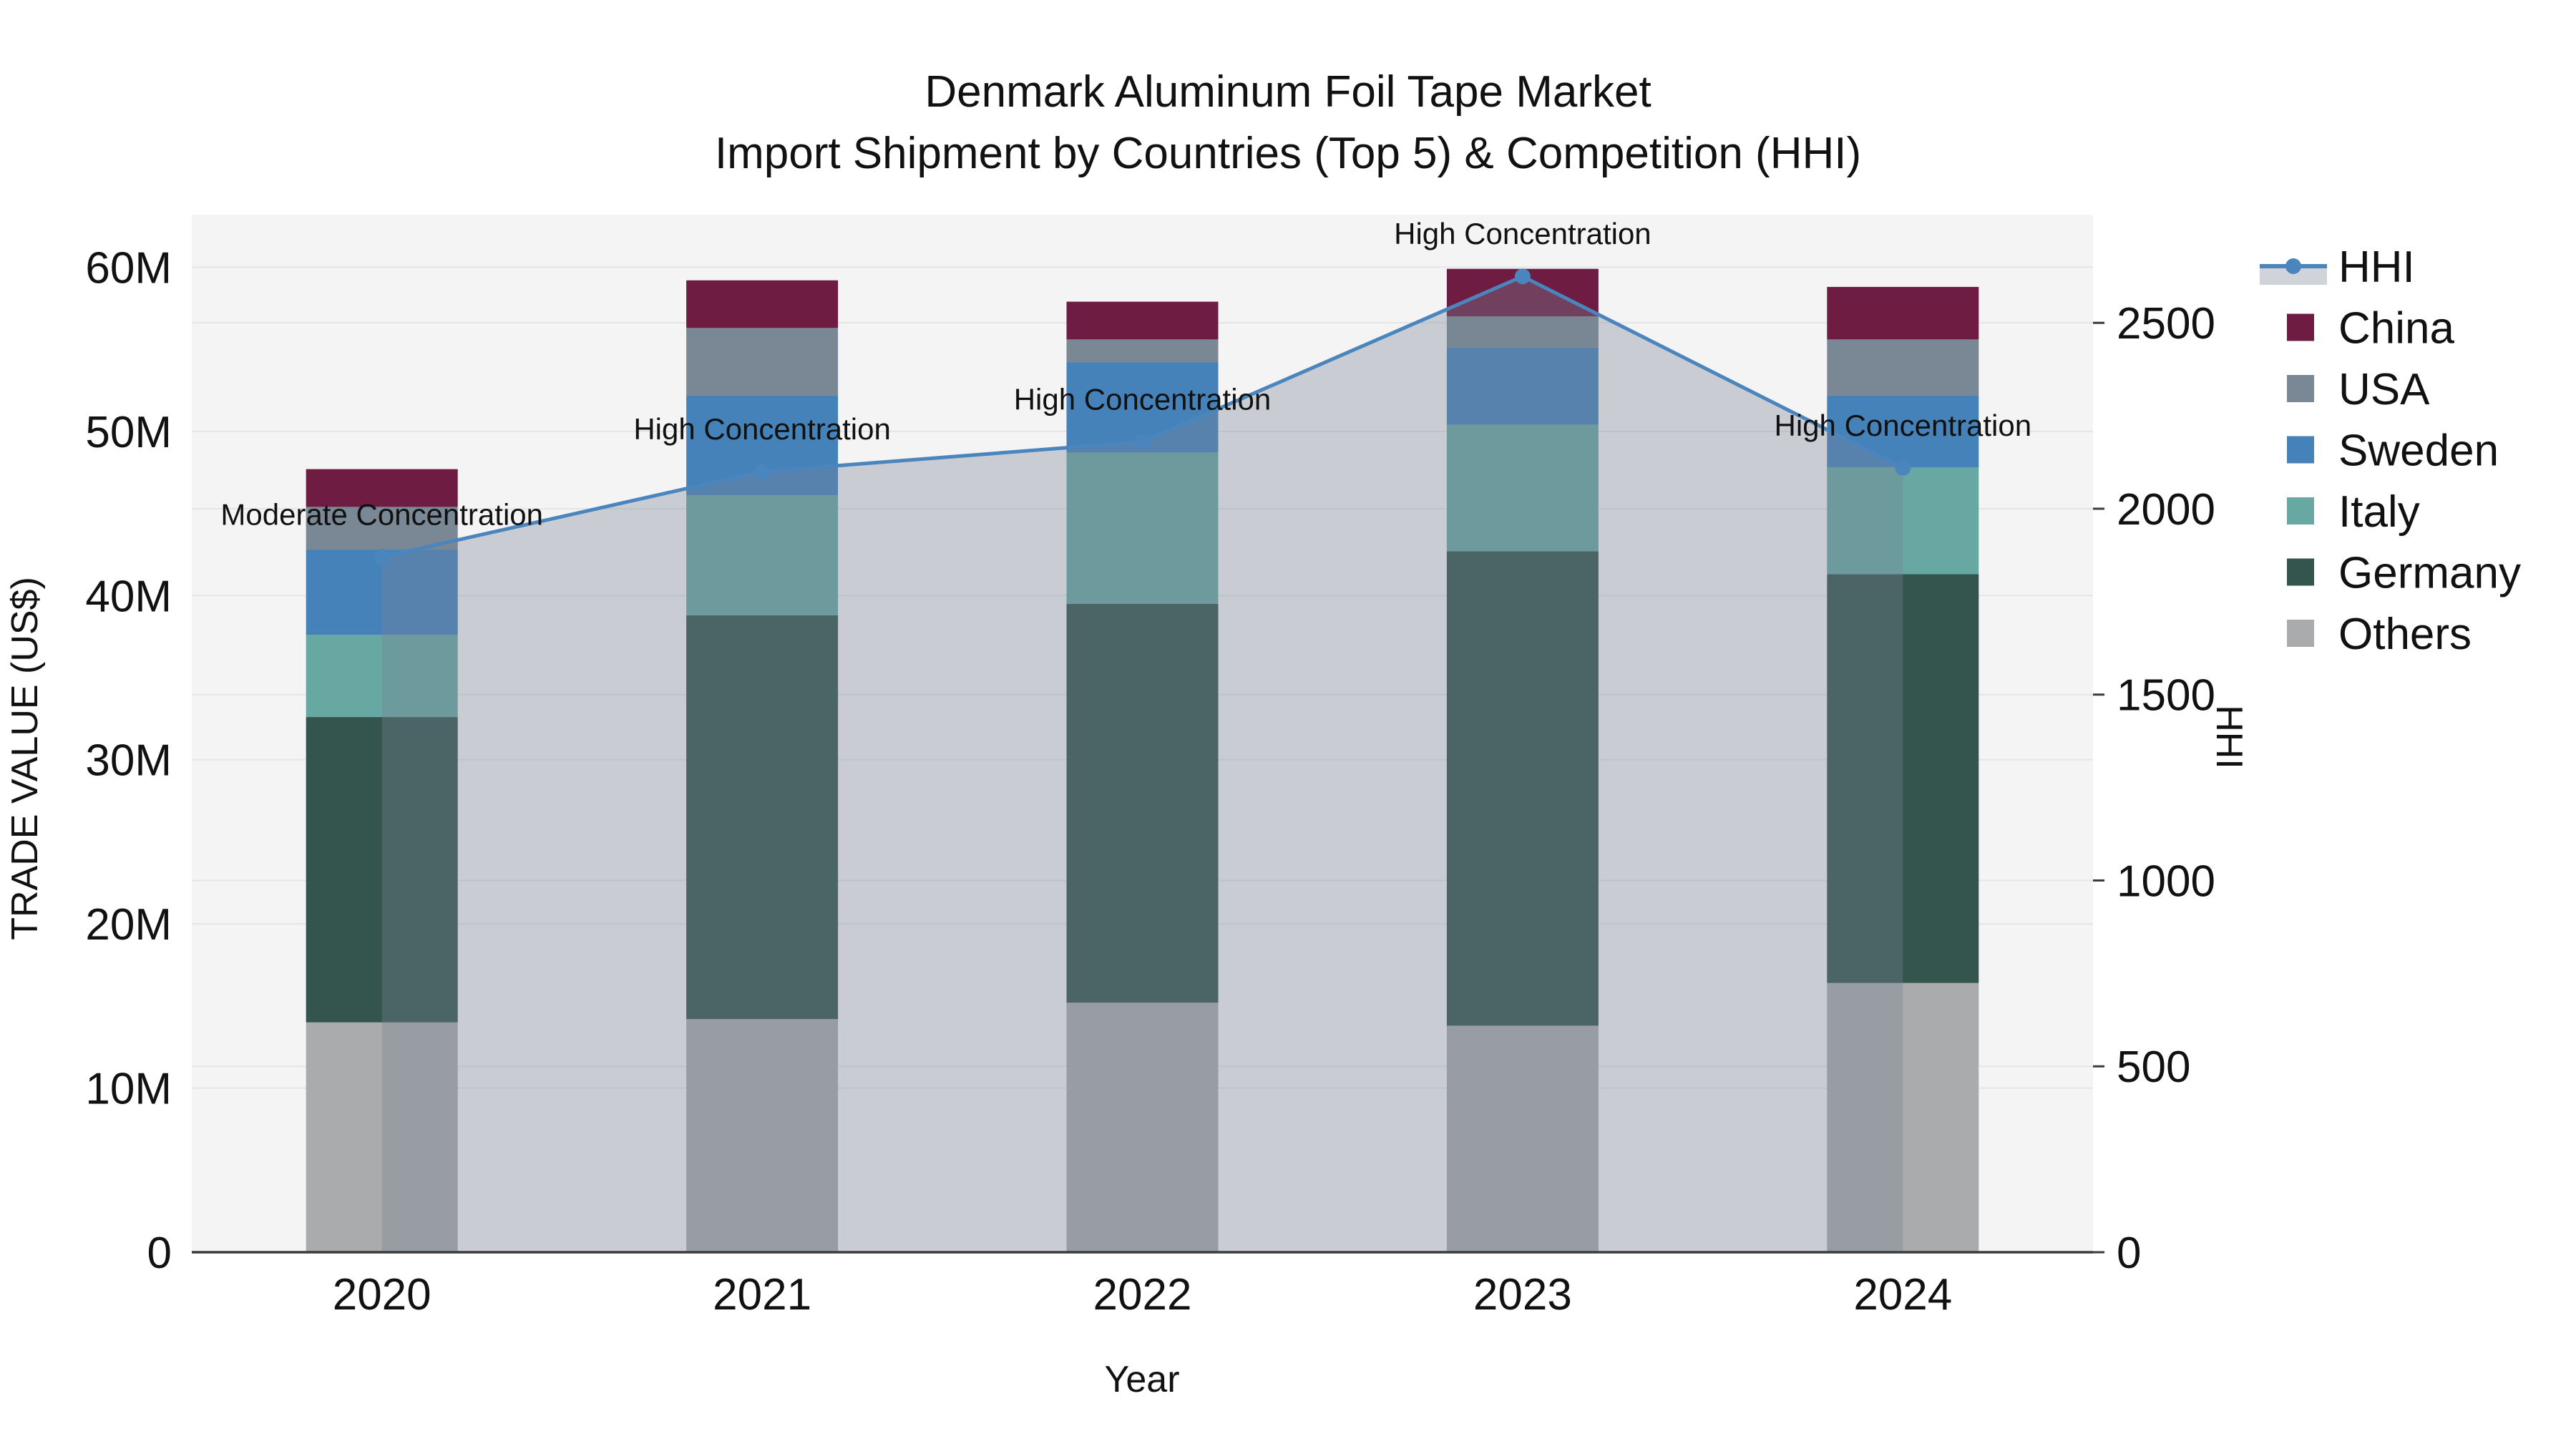 This screenshot has width=2576, height=1449. I want to click on bar-segment-sweden-2024, so click(1903, 431).